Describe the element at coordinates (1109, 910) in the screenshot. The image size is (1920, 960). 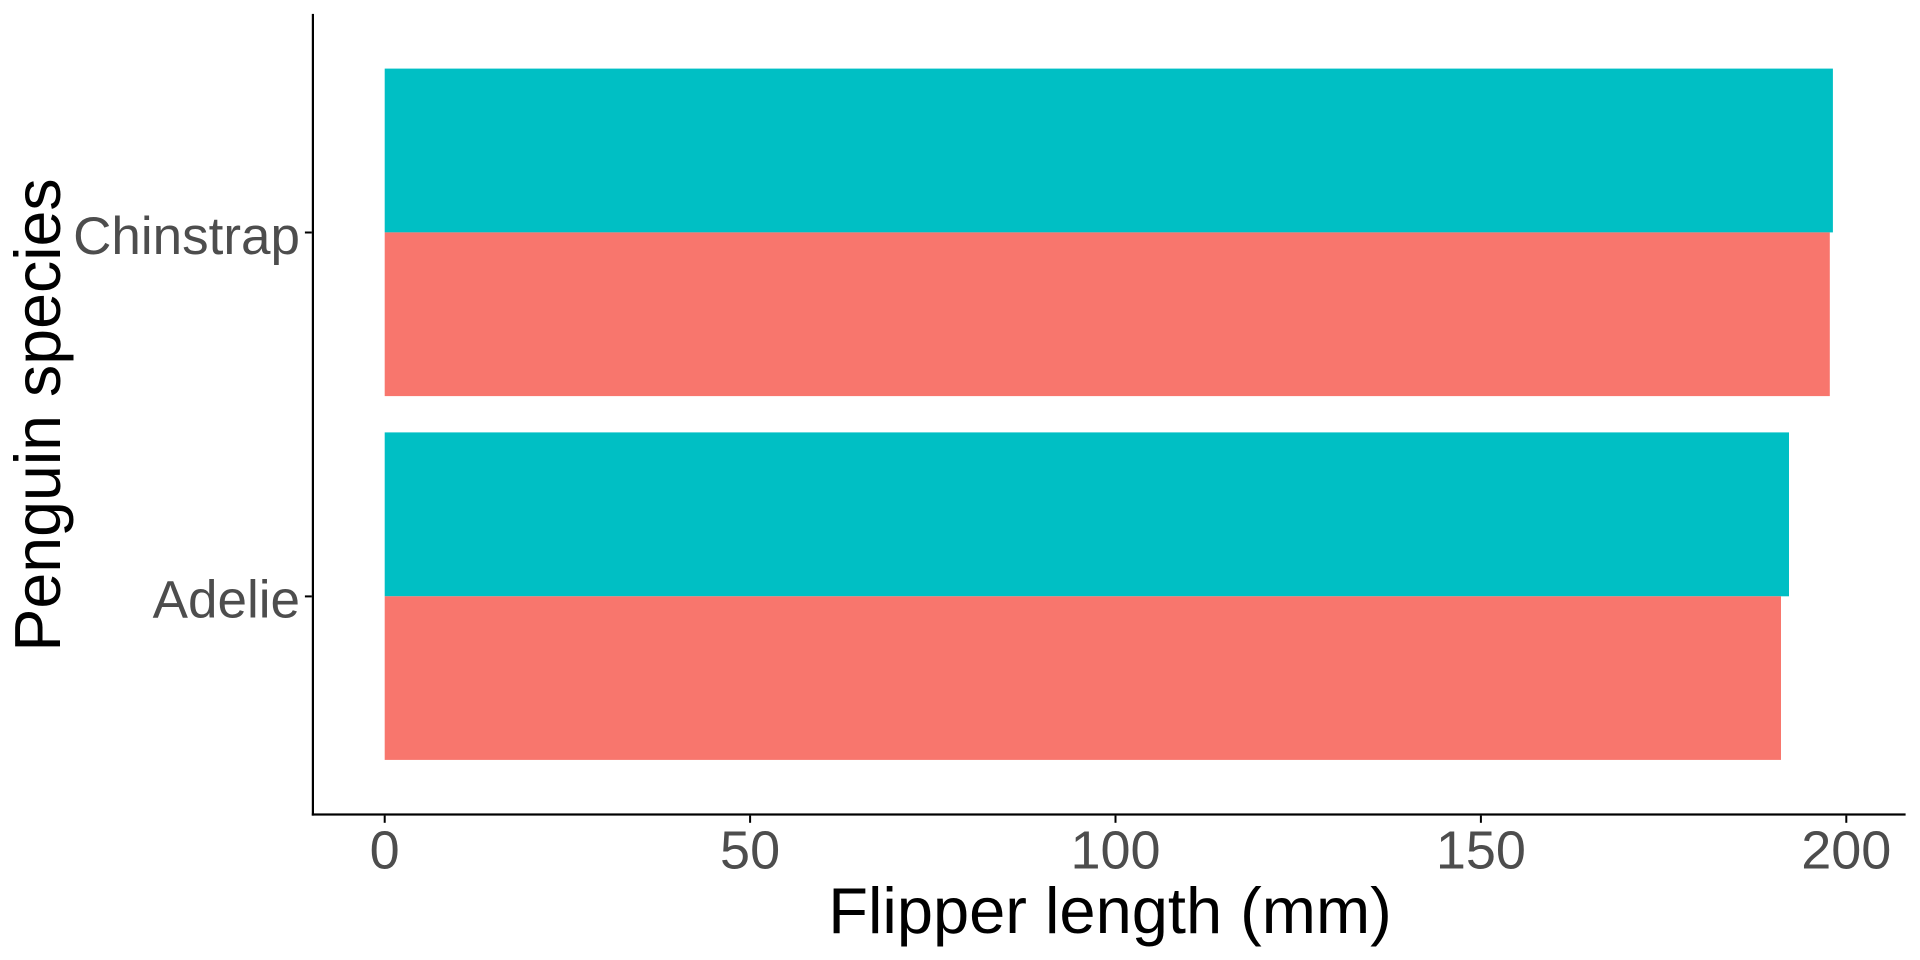
I see `svg-text: Flipper length (mm)` at that location.